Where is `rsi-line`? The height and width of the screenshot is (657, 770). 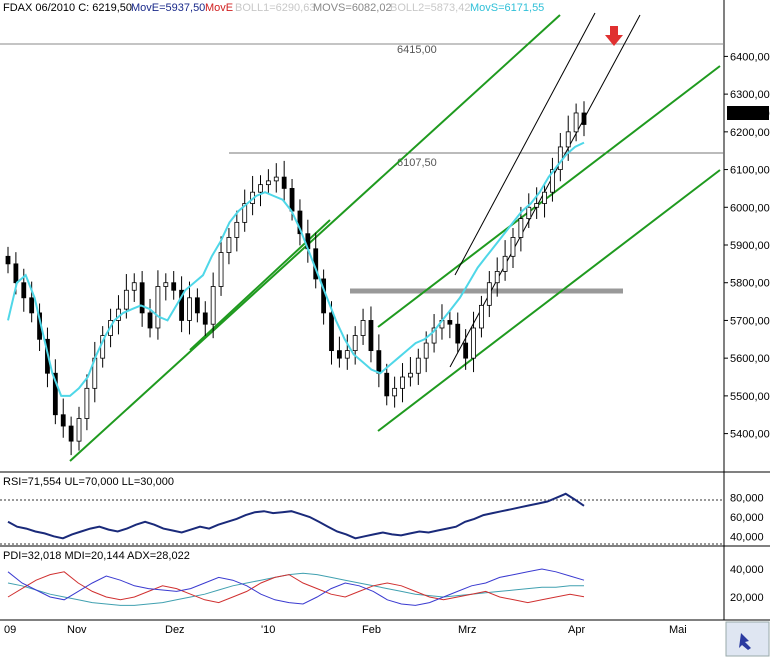
rsi-line is located at coordinates (296, 516).